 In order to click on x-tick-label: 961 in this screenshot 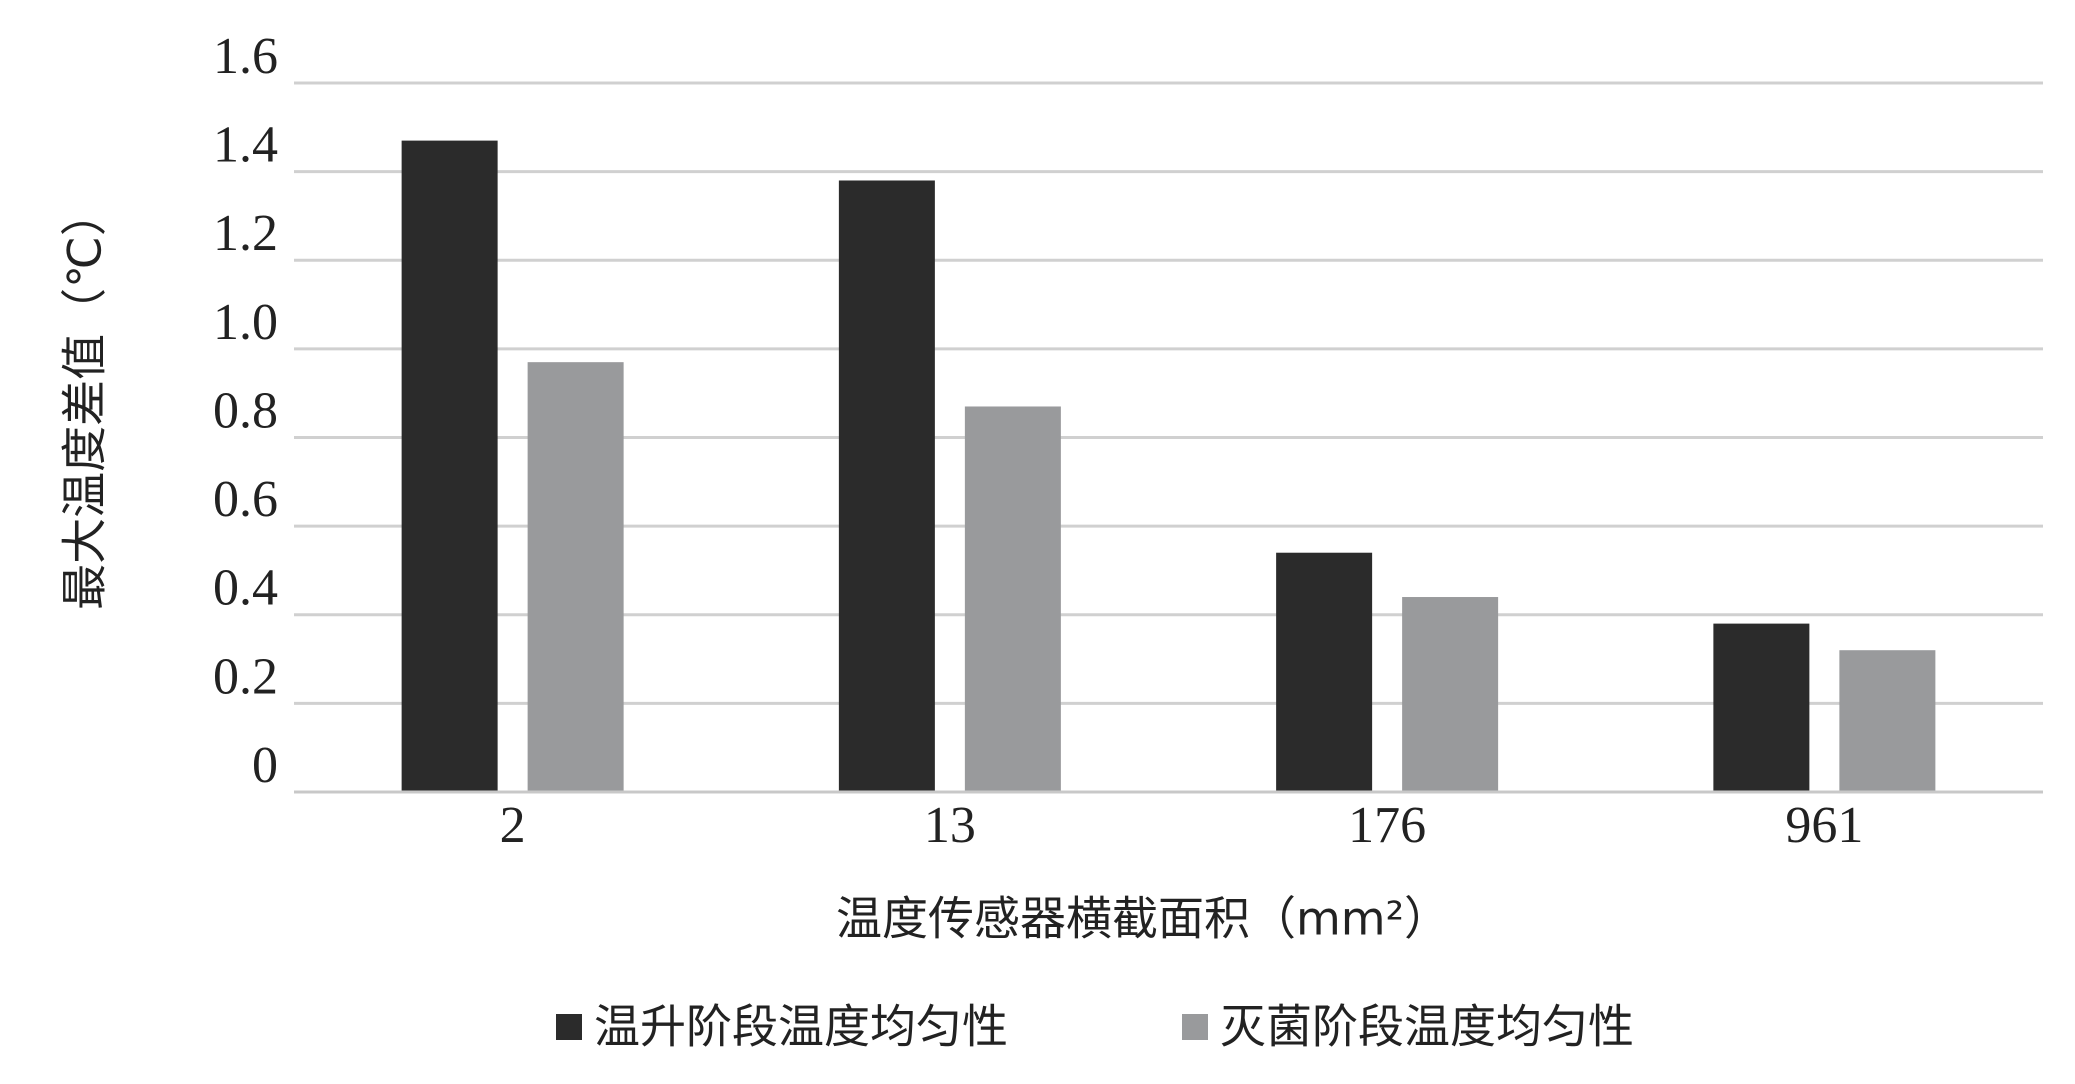, I will do `click(1824, 825)`.